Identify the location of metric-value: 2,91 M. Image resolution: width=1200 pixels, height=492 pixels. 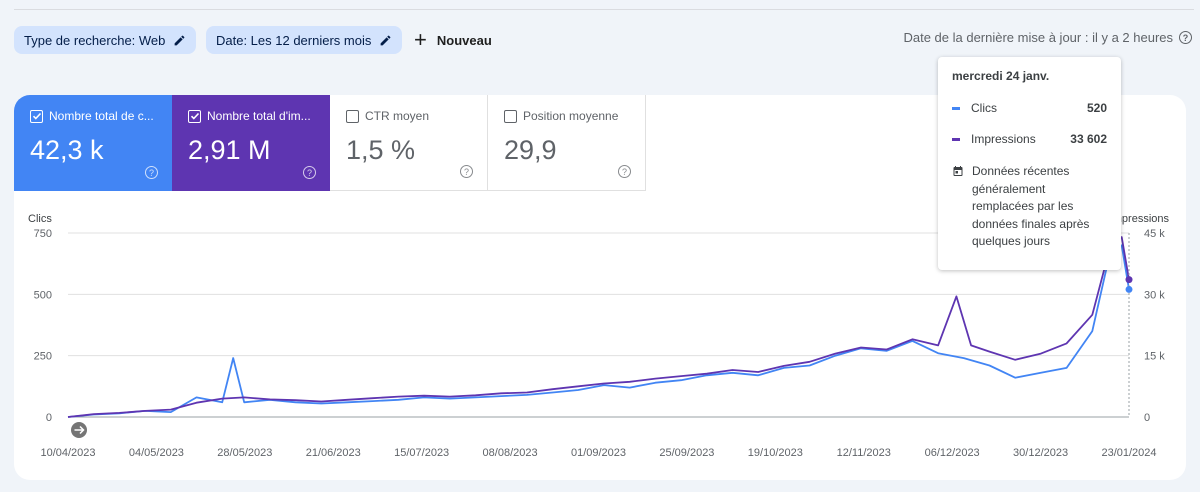
(229, 150).